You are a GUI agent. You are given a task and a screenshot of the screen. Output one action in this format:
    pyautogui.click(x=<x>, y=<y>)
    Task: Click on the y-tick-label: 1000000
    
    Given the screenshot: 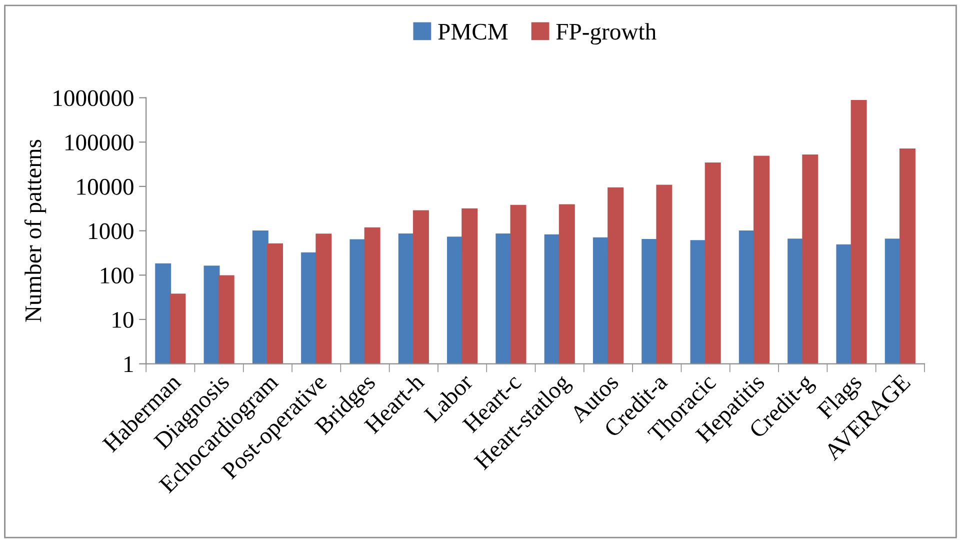 What is the action you would take?
    pyautogui.click(x=94, y=98)
    